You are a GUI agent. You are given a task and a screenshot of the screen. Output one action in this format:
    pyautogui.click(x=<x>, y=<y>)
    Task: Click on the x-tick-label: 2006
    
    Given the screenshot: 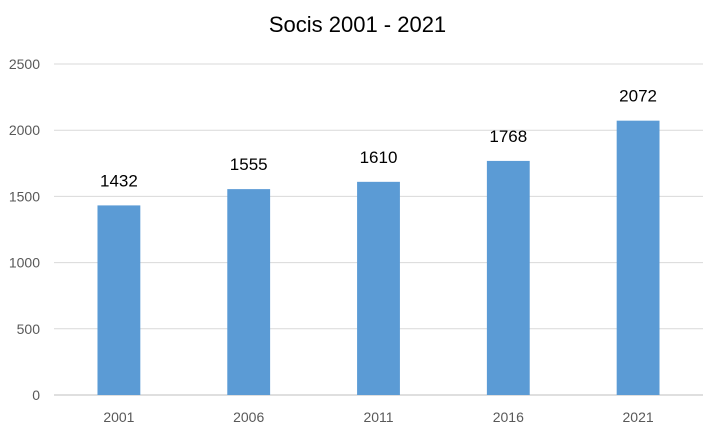 What is the action you would take?
    pyautogui.click(x=248, y=417)
    